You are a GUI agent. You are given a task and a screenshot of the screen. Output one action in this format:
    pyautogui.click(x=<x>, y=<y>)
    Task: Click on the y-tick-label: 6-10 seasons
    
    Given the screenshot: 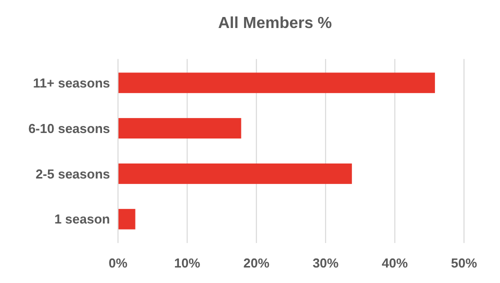 What is the action you would take?
    pyautogui.click(x=69, y=128)
    